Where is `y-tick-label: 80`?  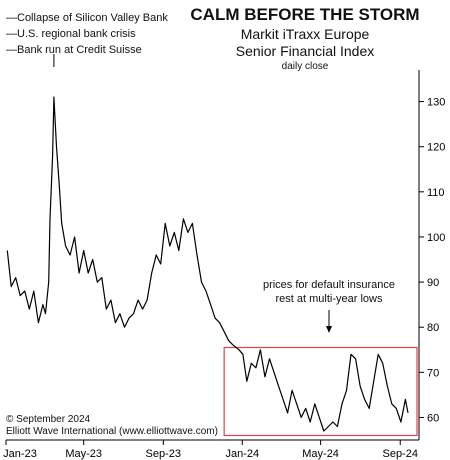
y-tick-label: 80 is located at coordinates (433, 328).